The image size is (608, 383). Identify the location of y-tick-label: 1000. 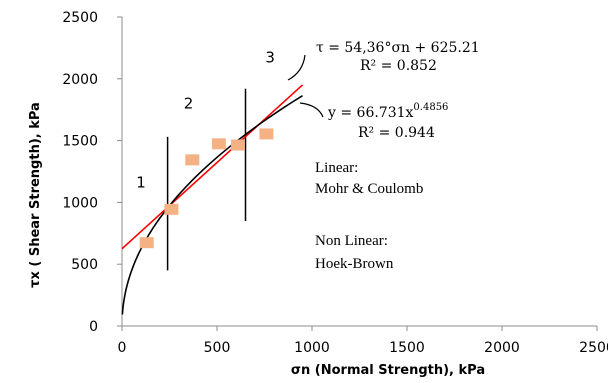
(80, 203).